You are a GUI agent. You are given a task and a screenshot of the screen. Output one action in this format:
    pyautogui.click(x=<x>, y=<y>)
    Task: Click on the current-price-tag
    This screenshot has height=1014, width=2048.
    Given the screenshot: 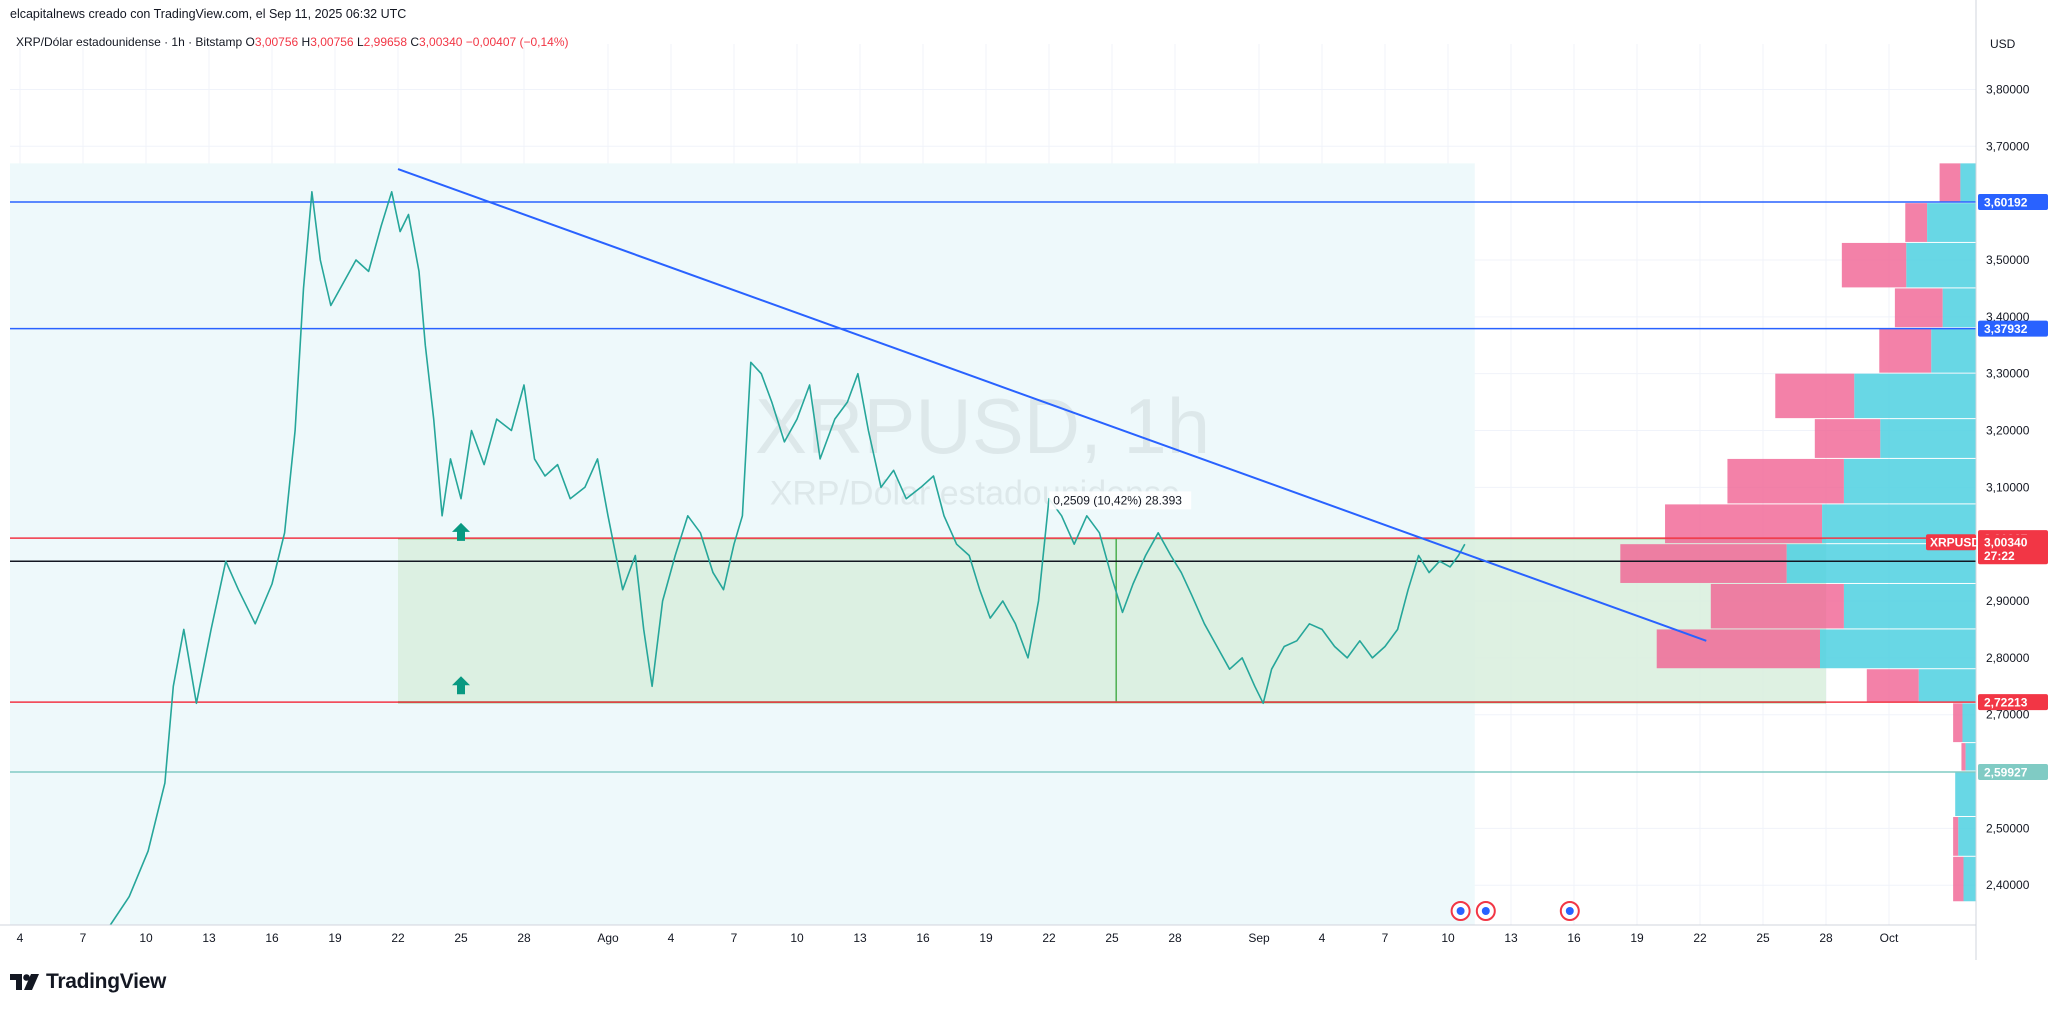 What is the action you would take?
    pyautogui.click(x=2013, y=549)
    